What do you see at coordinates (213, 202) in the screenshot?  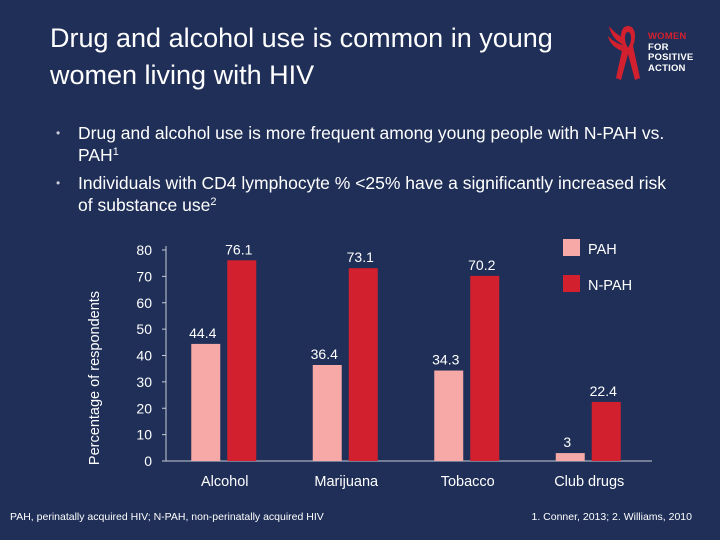 I see `bullet-reference: 2` at bounding box center [213, 202].